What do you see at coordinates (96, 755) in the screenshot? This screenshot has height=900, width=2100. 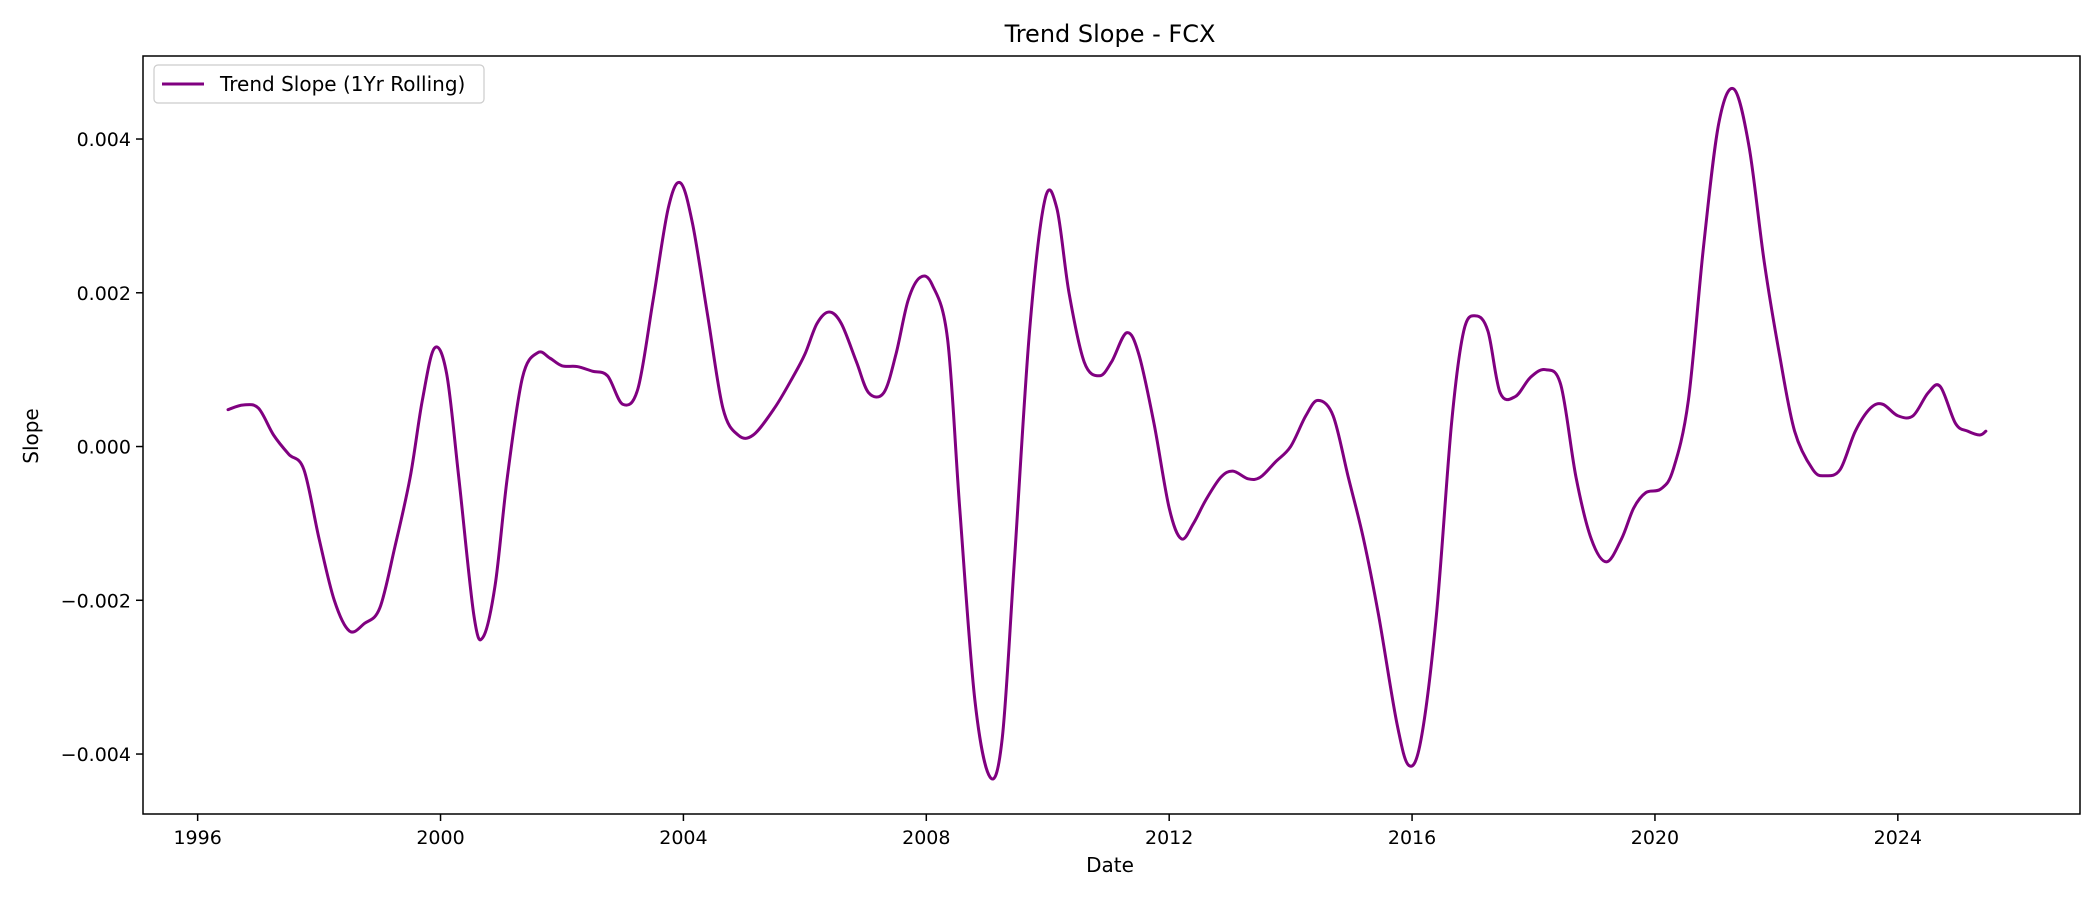 I see `y-tick-label: −0.004` at bounding box center [96, 755].